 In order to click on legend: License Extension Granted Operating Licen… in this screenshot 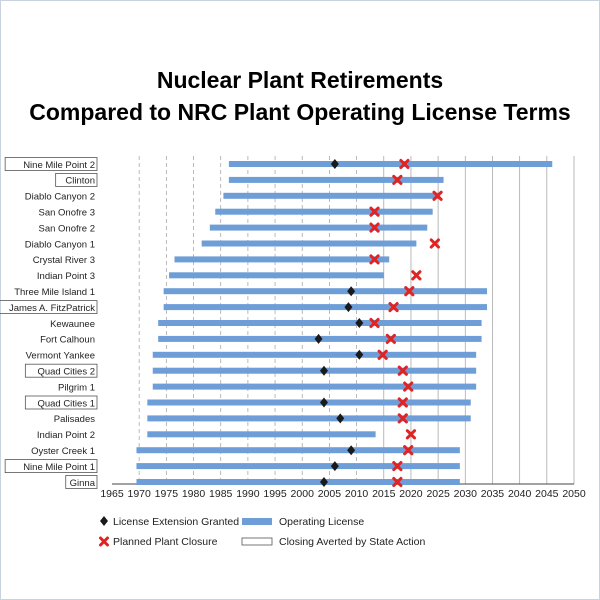, I will do `click(262, 532)`.